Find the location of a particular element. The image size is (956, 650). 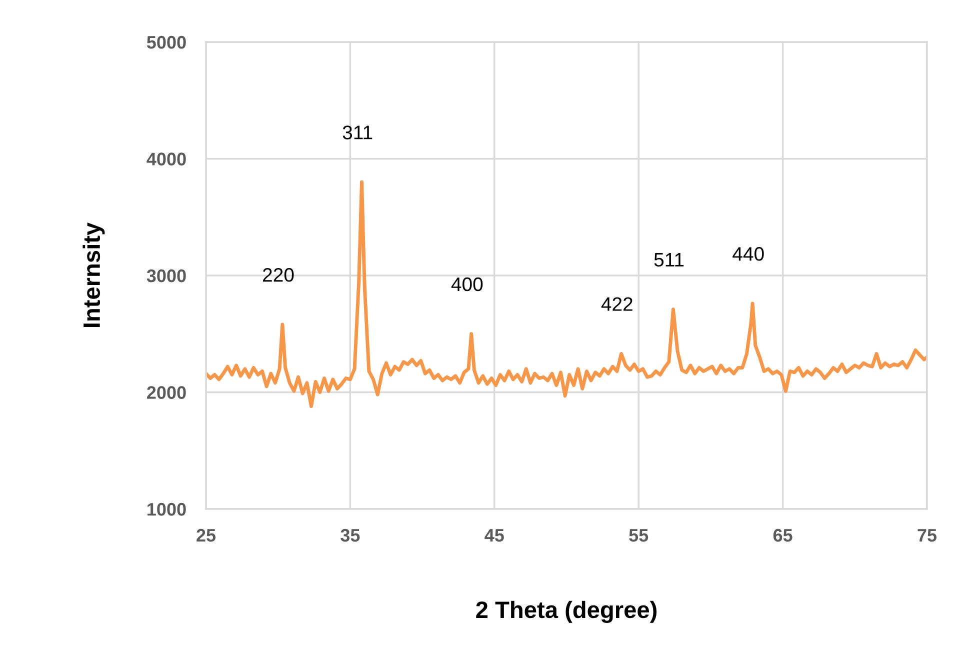

y-tick-label: 2000 is located at coordinates (166, 392).